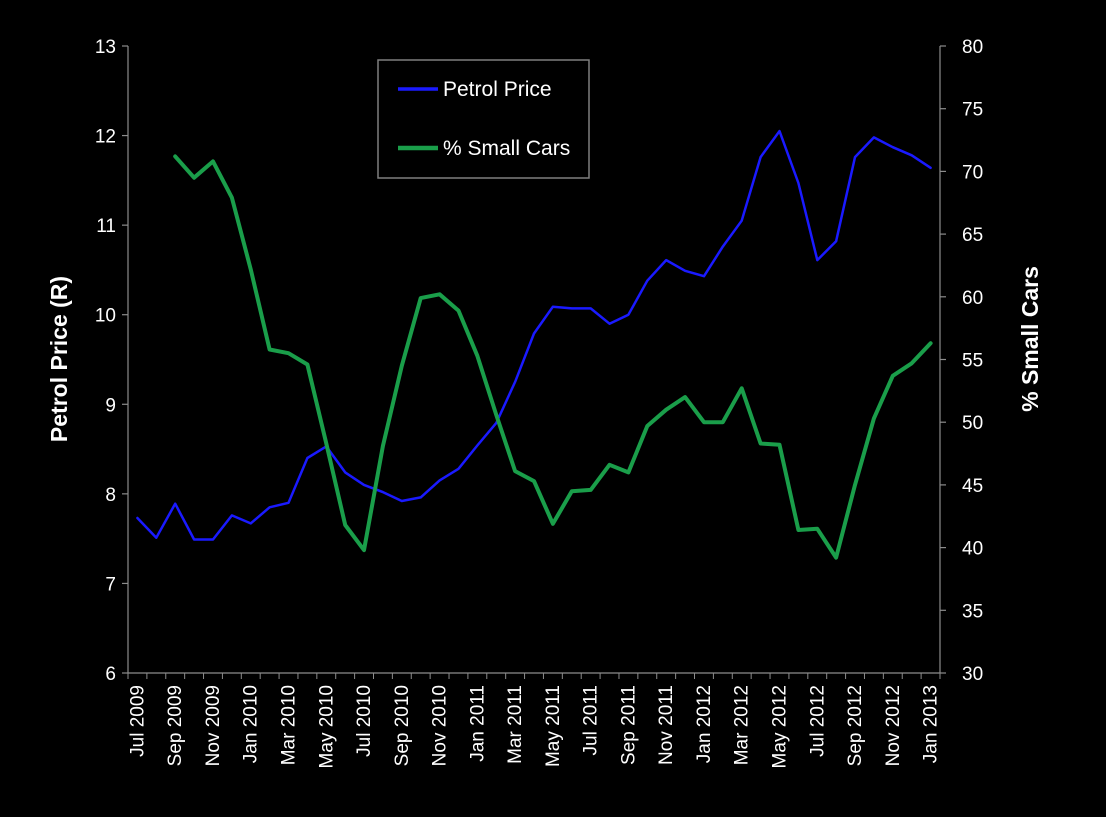 Image resolution: width=1106 pixels, height=817 pixels. What do you see at coordinates (402, 725) in the screenshot?
I see `x-tick-label: Sep 2010` at bounding box center [402, 725].